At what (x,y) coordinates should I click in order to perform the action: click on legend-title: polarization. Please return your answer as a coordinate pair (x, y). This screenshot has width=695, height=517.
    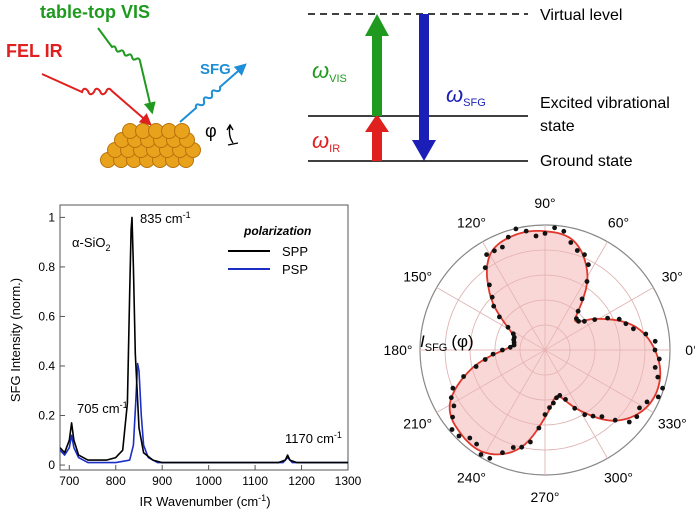
    Looking at the image, I should click on (277, 231).